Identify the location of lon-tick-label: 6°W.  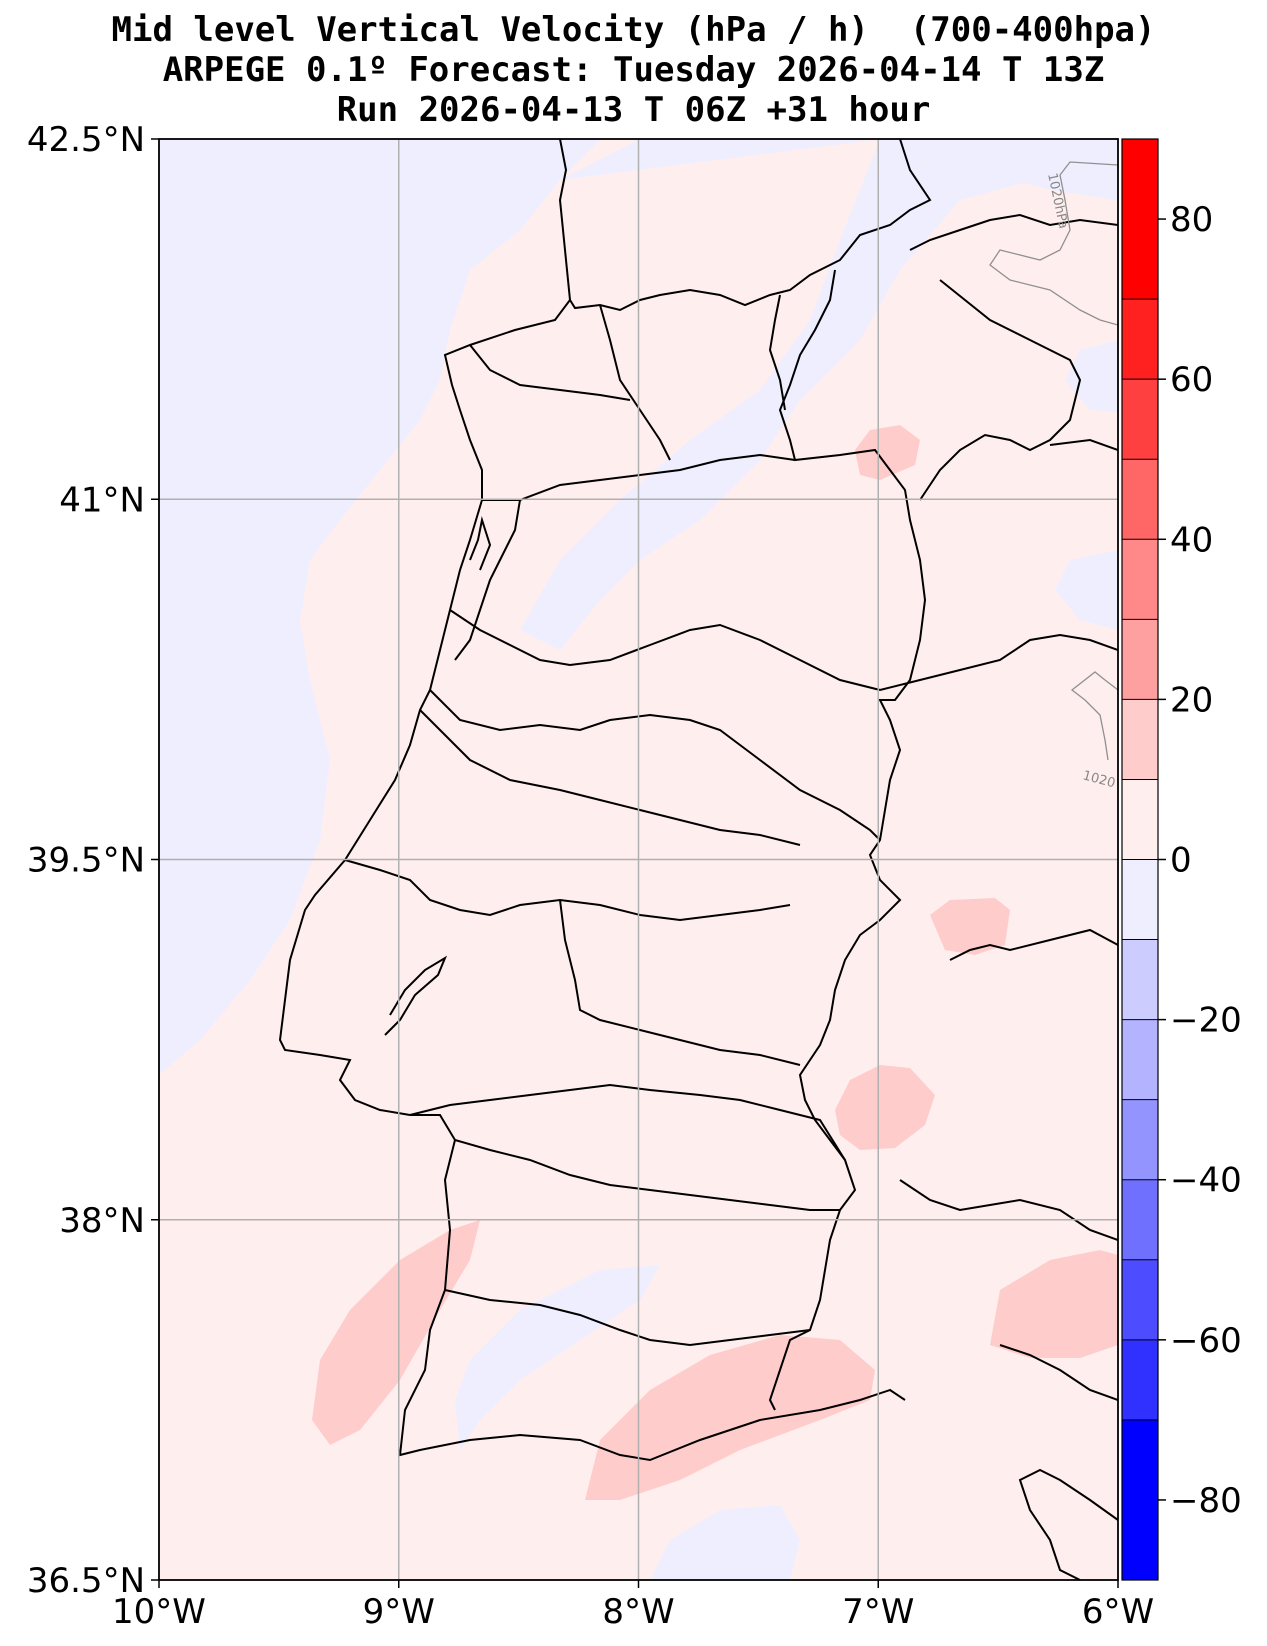
(1118, 1612).